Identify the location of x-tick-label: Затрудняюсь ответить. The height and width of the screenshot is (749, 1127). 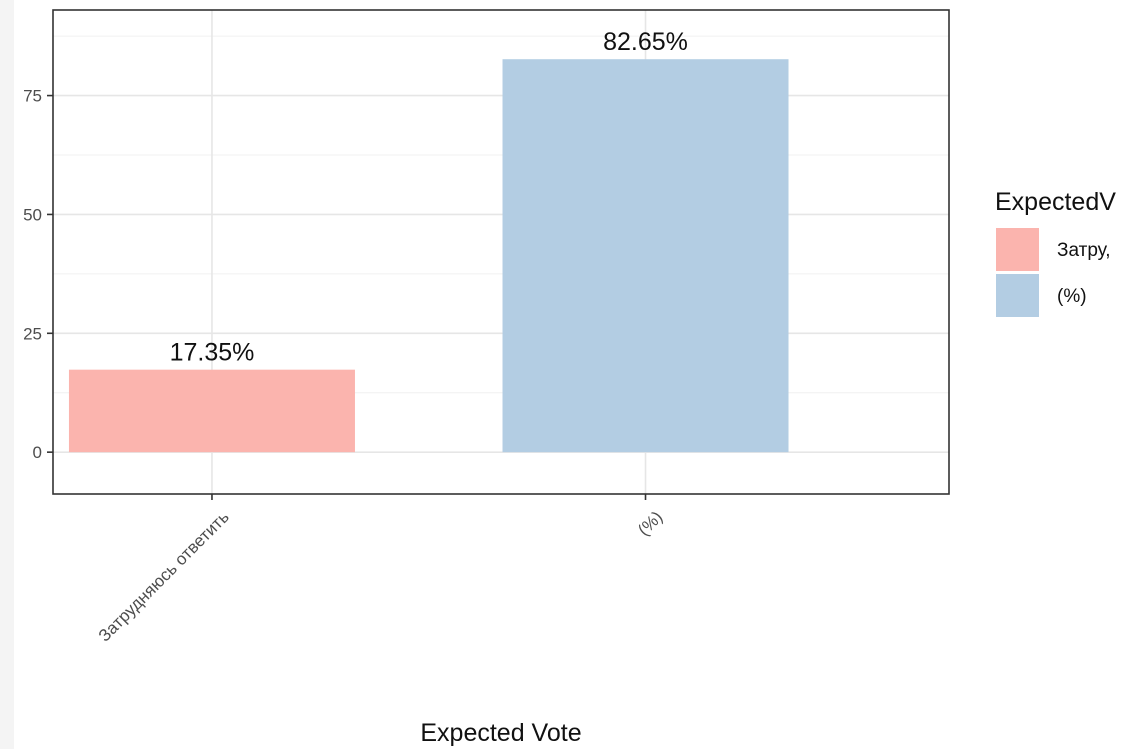
(164, 576).